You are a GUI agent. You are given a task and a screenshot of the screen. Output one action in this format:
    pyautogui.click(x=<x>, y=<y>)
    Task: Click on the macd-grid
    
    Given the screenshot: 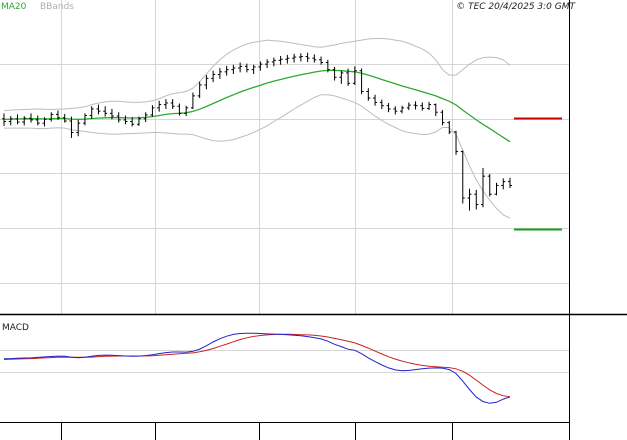 What is the action you would take?
    pyautogui.click(x=284, y=361)
    